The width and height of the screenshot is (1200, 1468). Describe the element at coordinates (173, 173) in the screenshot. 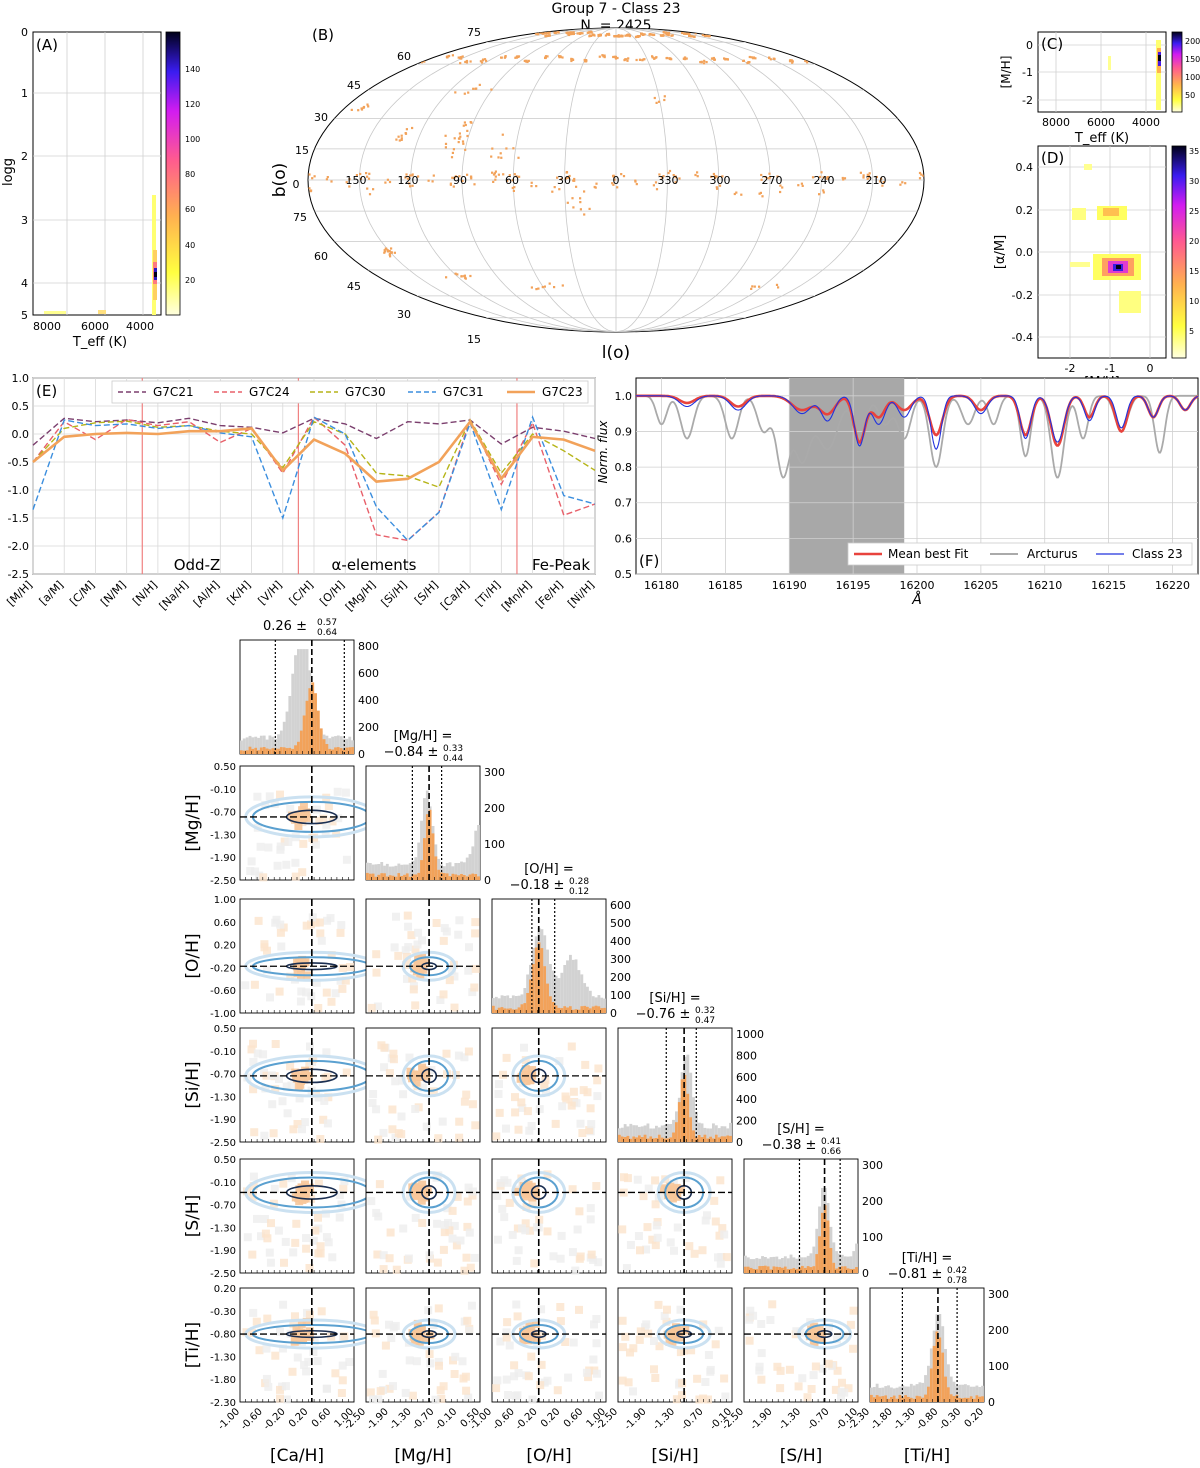

I see `panel-a-colorbar` at that location.